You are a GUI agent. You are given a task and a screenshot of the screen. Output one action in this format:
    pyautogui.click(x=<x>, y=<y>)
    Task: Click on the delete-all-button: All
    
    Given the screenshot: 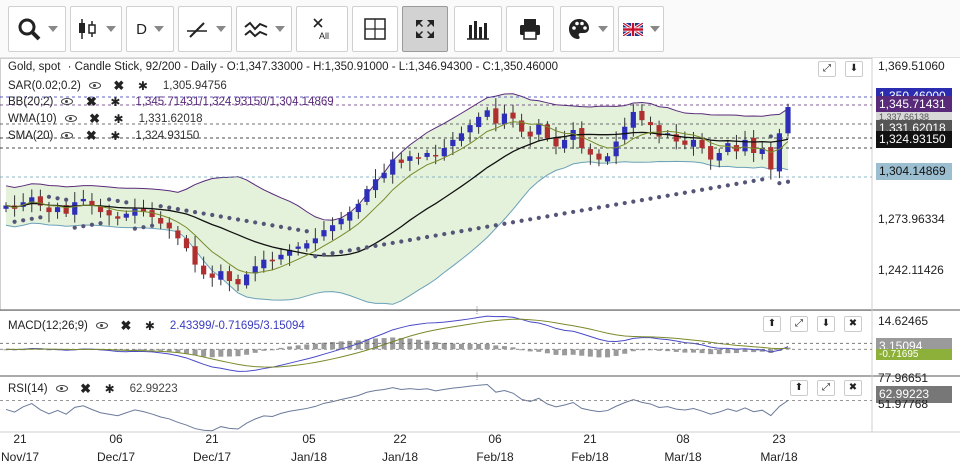 What is the action you would take?
    pyautogui.click(x=322, y=29)
    